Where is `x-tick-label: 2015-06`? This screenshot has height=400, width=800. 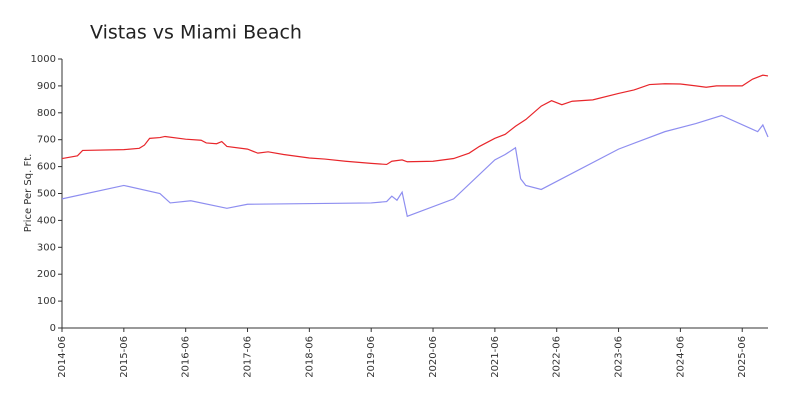 x-tick-label: 2015-06 is located at coordinates (124, 357).